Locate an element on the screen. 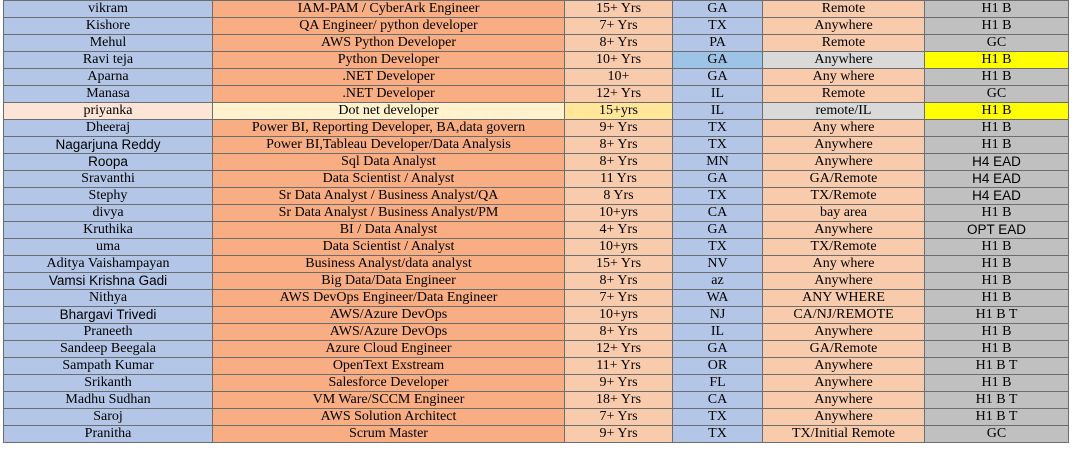 The width and height of the screenshot is (1077, 472). role-cell: QA Engineer/ python developer is located at coordinates (388, 26).